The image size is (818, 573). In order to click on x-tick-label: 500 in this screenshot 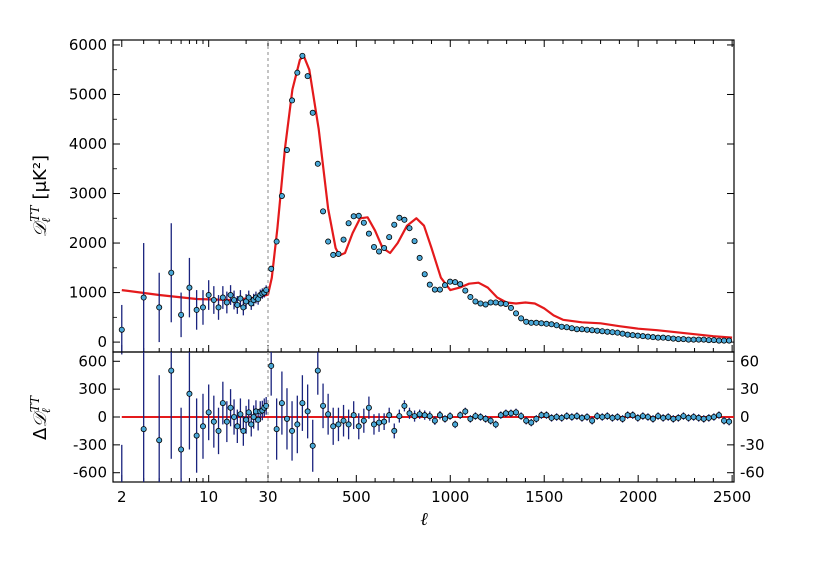, I will do `click(356, 497)`.